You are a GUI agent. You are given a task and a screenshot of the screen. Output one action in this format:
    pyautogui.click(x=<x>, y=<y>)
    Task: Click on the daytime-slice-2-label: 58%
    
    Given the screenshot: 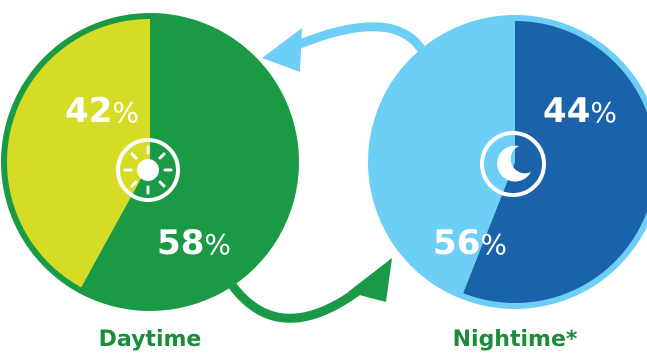 What is the action you would take?
    pyautogui.click(x=194, y=243)
    